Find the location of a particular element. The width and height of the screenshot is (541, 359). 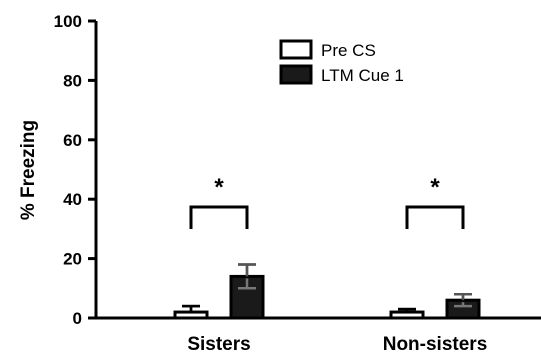

y-tick-label: 40 is located at coordinates (72, 199).